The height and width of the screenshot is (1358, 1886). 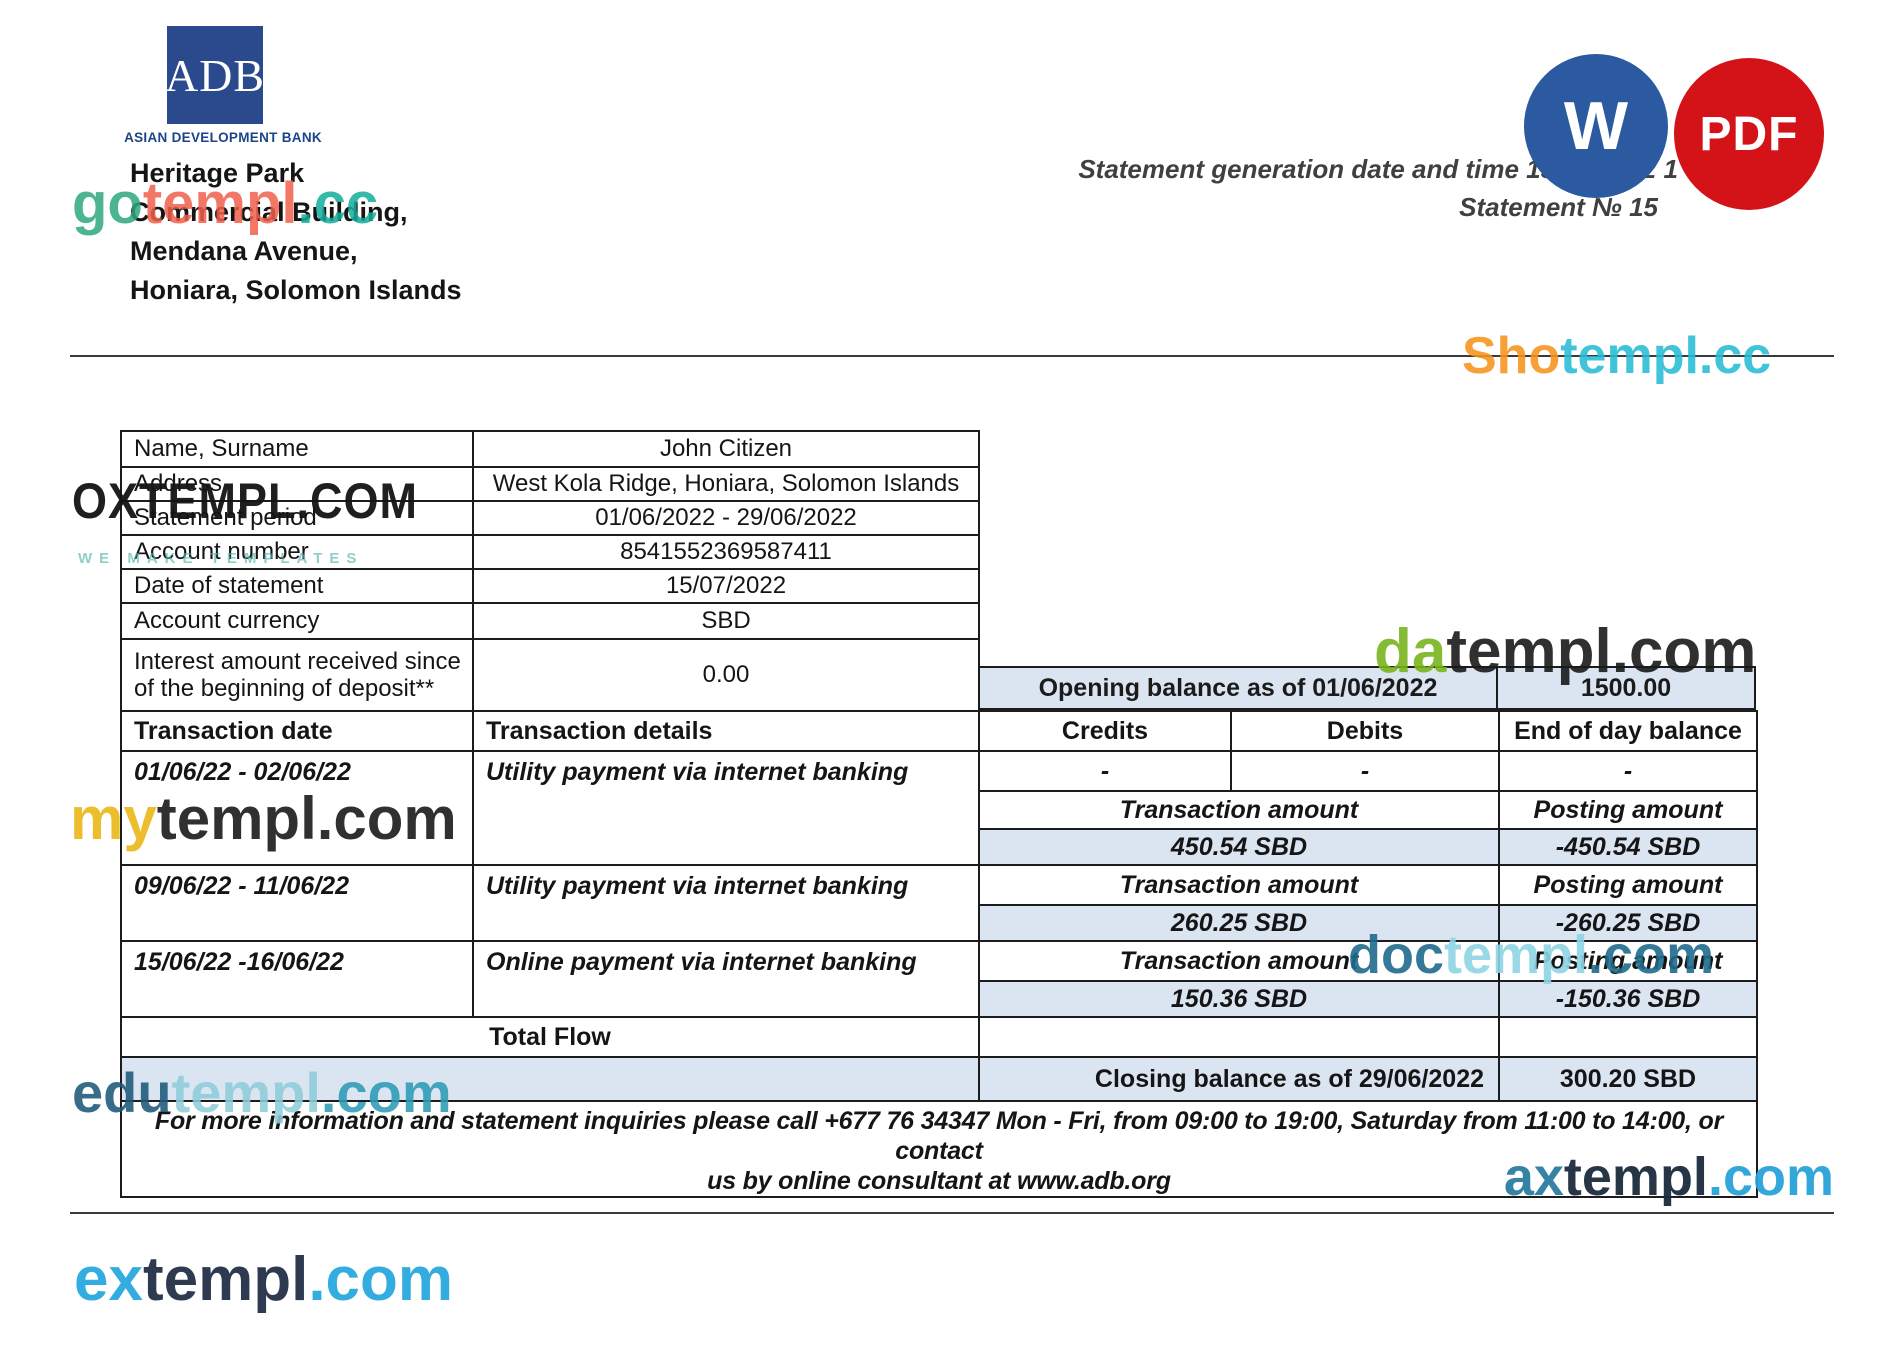 I want to click on posting-amount-value: -450.54 SBD, so click(x=1628, y=847).